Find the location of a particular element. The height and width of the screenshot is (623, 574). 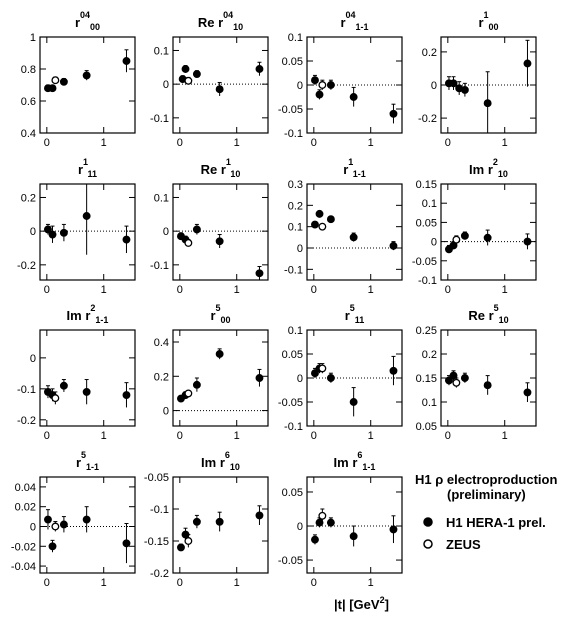

y-tick-label: 0.25 is located at coordinates (426, 331).